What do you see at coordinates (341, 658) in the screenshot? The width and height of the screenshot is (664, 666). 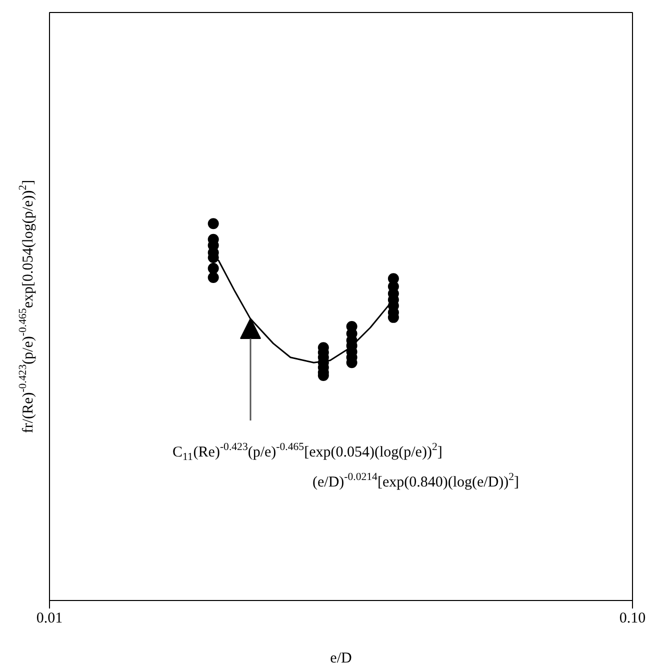 I see `x-axis-title: e/D` at bounding box center [341, 658].